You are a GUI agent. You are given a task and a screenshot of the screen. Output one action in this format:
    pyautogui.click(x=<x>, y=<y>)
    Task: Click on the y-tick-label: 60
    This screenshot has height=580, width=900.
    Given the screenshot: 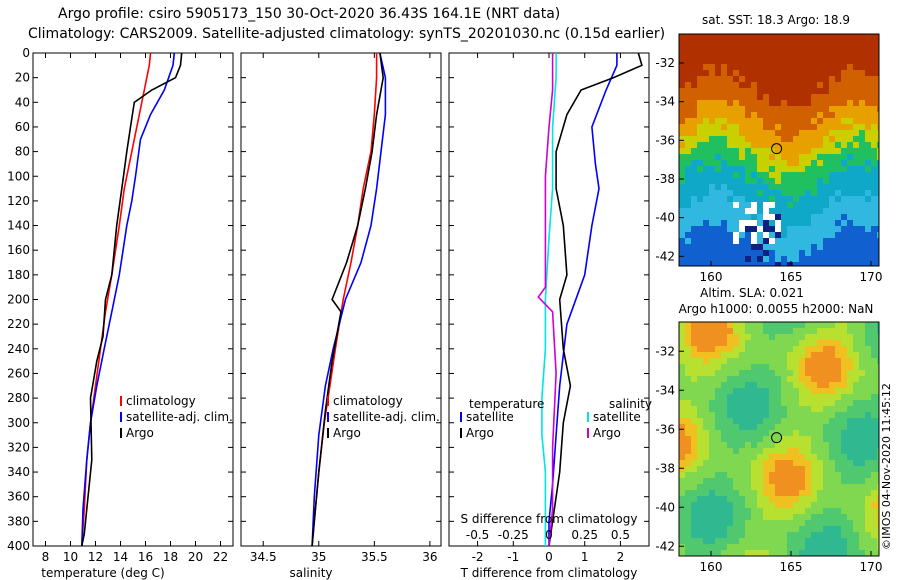 What is the action you would take?
    pyautogui.click(x=22, y=127)
    